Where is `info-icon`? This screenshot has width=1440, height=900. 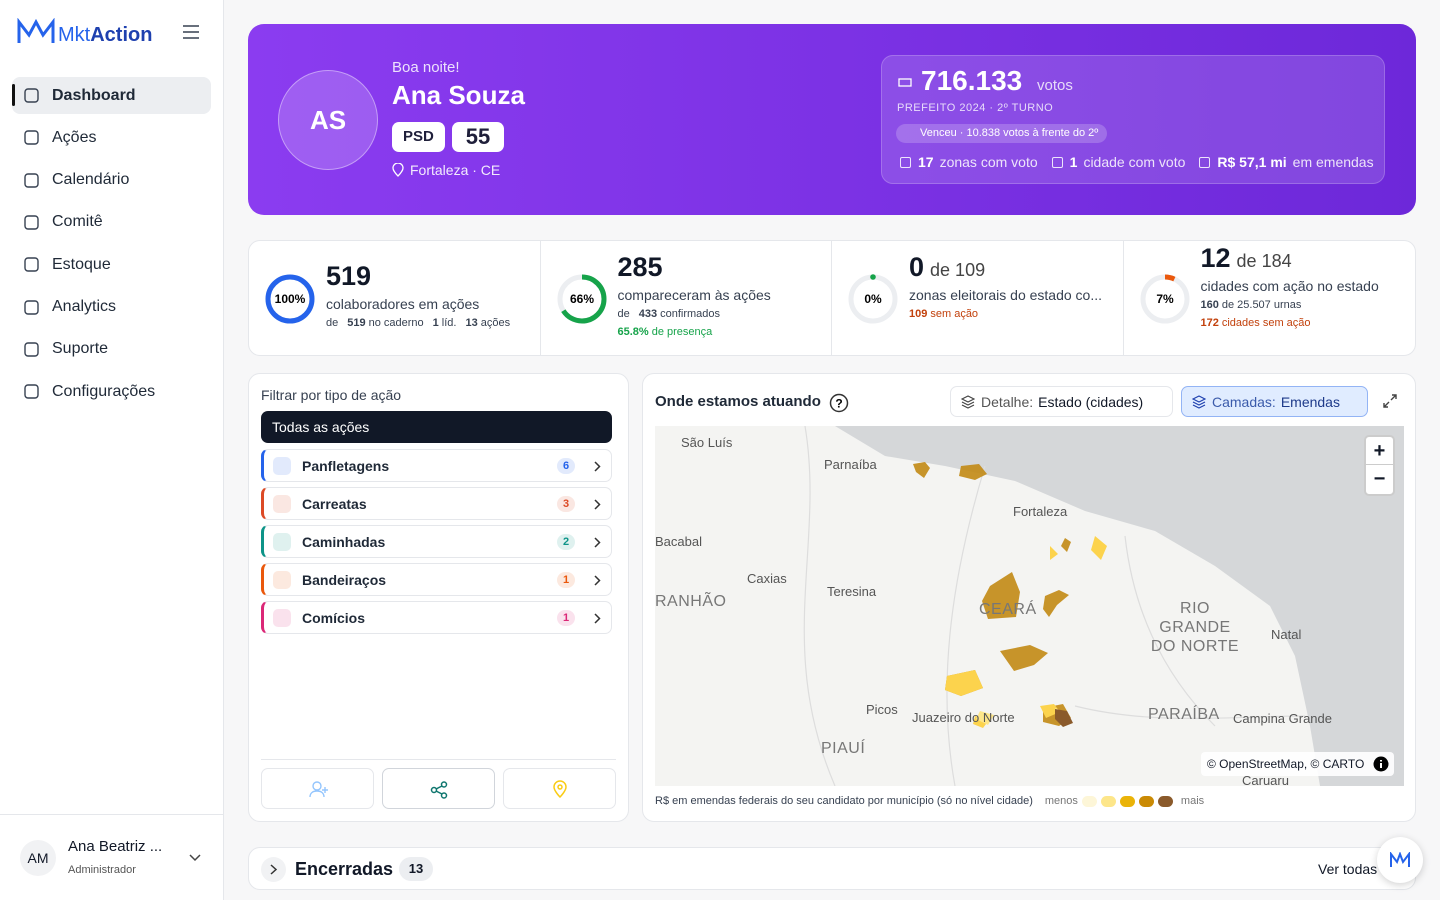 info-icon is located at coordinates (1381, 764).